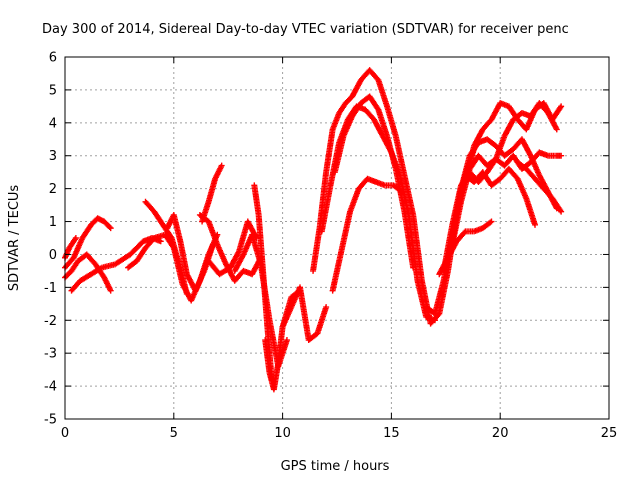 Image resolution: width=640 pixels, height=485 pixels. What do you see at coordinates (53, 123) in the screenshot?
I see `y-tick-label: 4` at bounding box center [53, 123].